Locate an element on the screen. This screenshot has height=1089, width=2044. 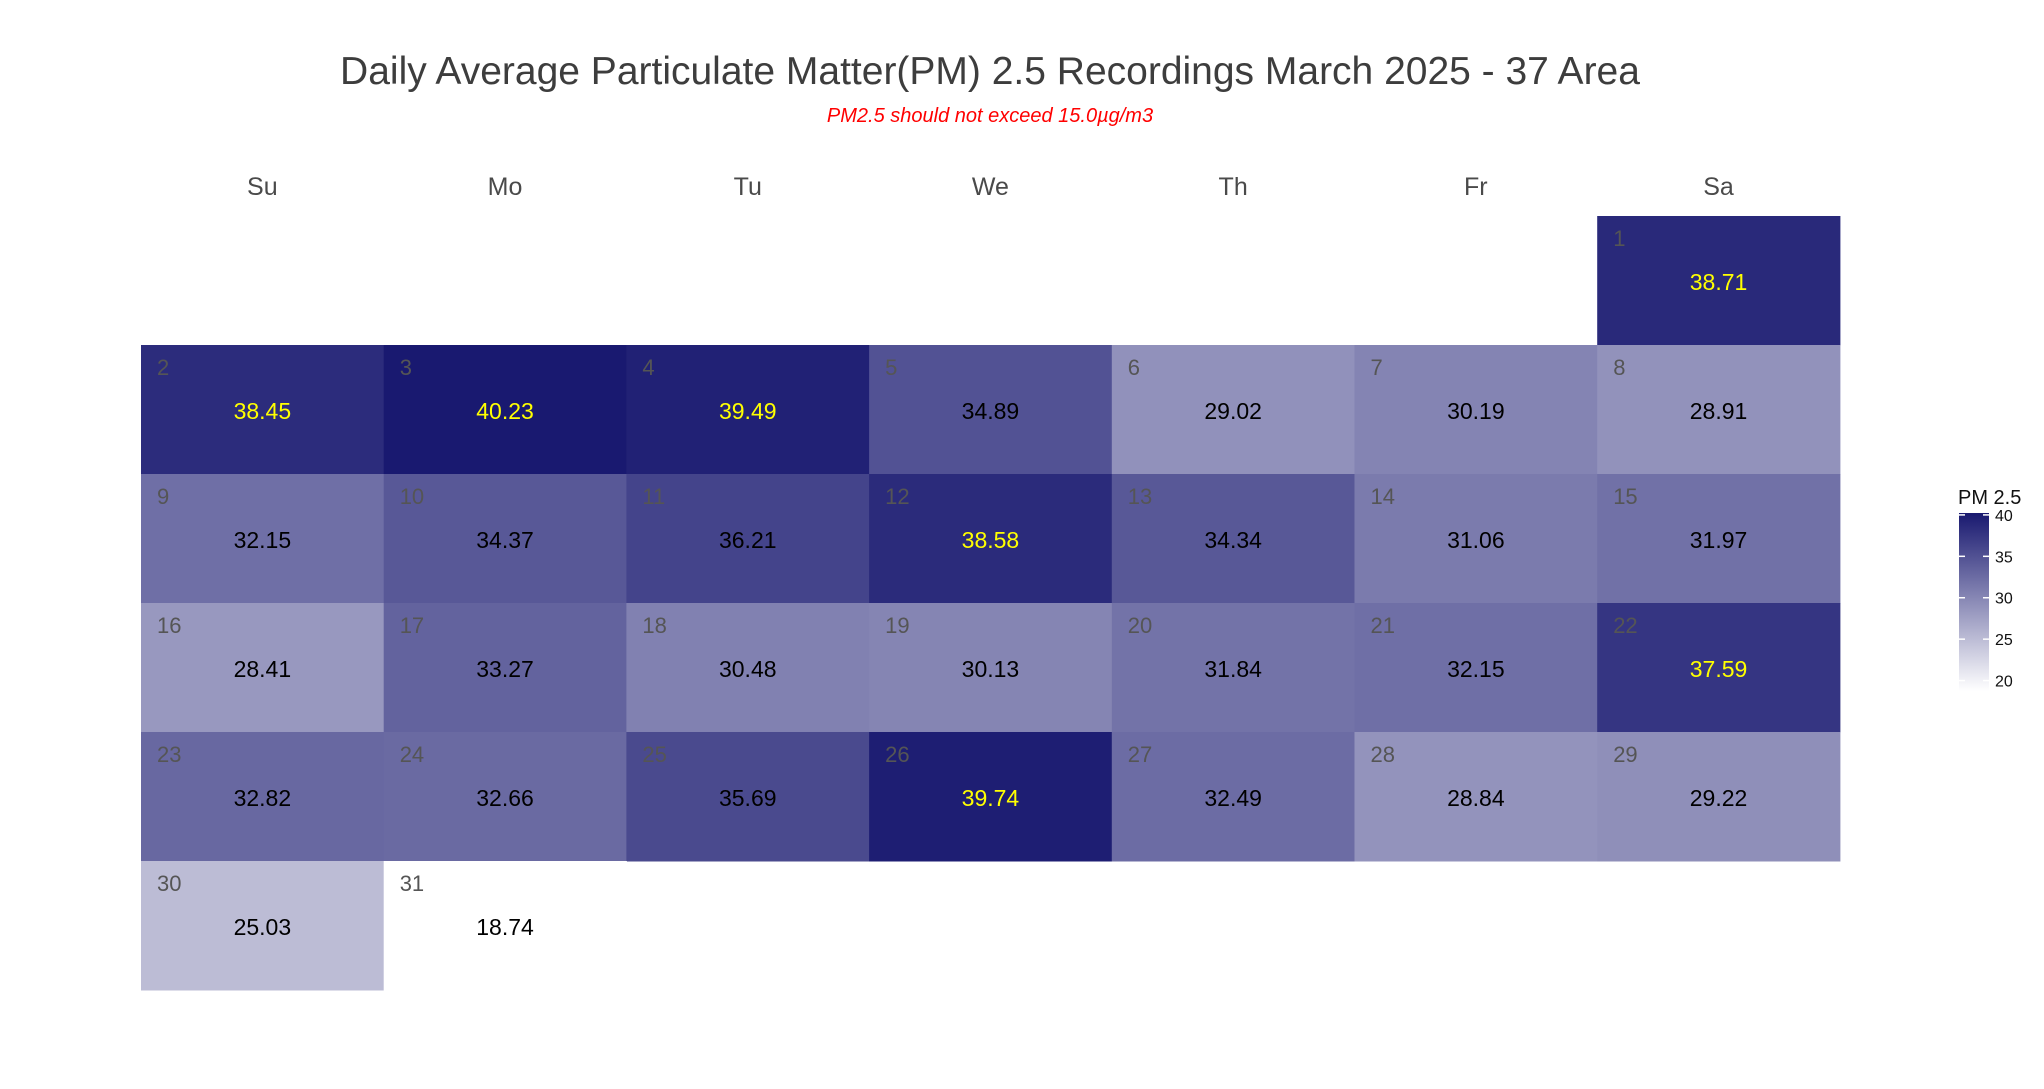
day-cell-23: 23 32.82 is located at coordinates (263, 797).